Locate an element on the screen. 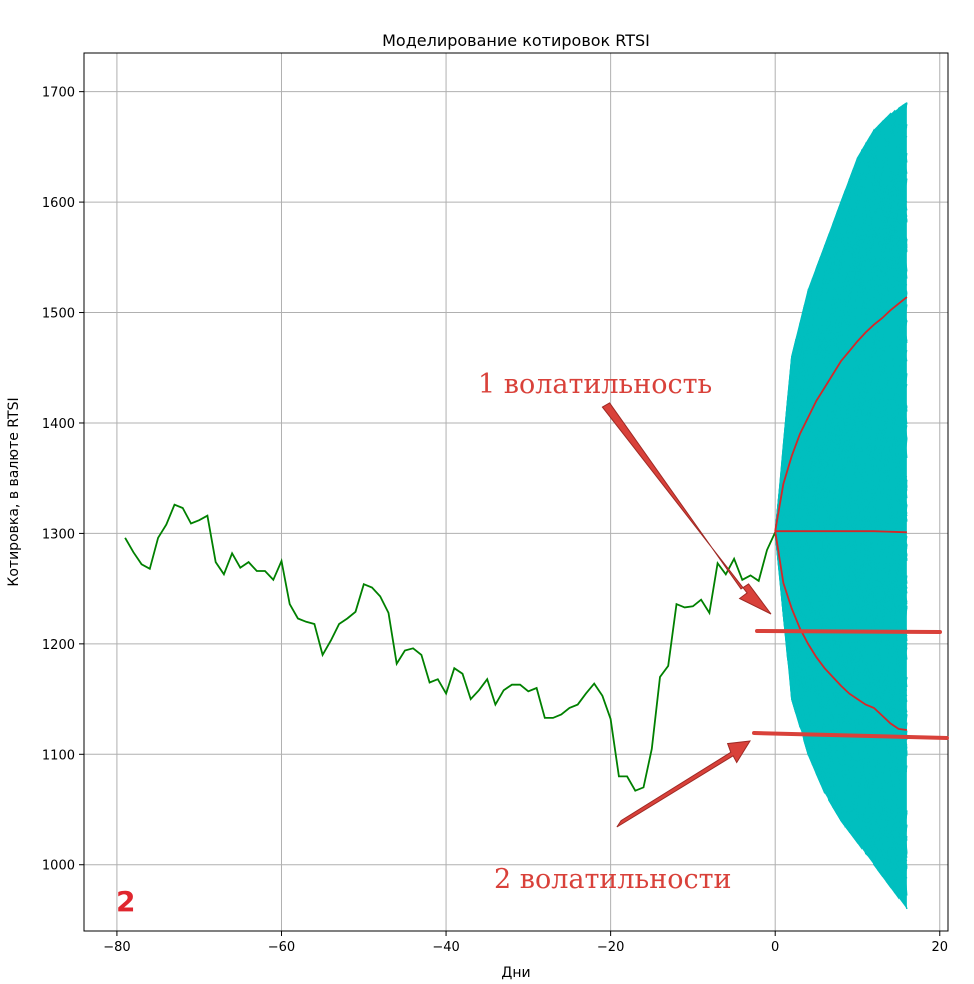 Image resolution: width=974 pixels, height=984 pixels. one-sigma-arrow is located at coordinates (686, 508).